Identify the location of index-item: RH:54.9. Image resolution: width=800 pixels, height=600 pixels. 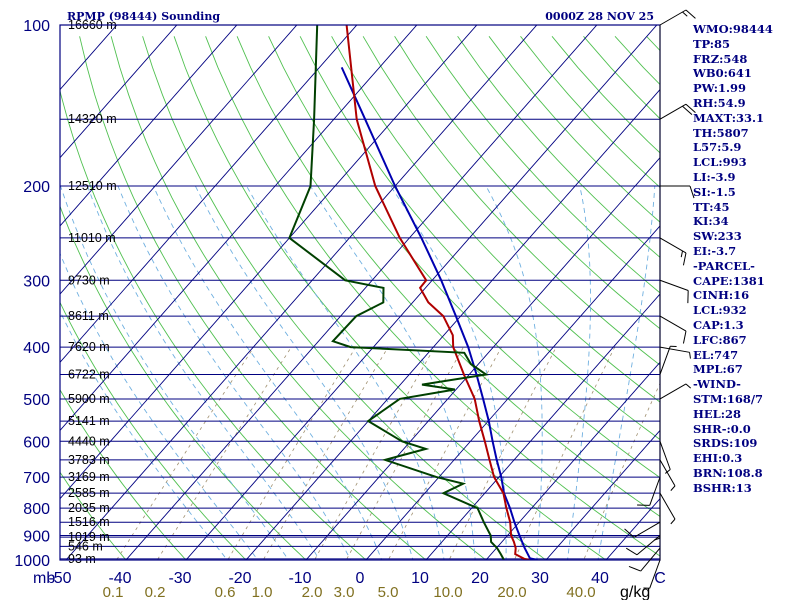
(719, 102).